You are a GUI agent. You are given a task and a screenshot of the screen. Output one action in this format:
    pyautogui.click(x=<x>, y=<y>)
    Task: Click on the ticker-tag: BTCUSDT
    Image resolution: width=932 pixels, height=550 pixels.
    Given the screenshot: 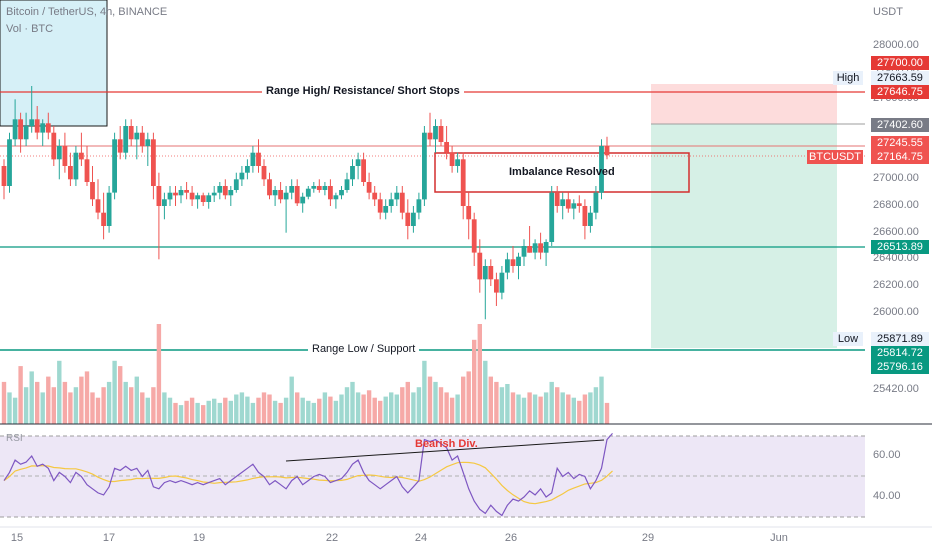 What is the action you would take?
    pyautogui.click(x=835, y=157)
    